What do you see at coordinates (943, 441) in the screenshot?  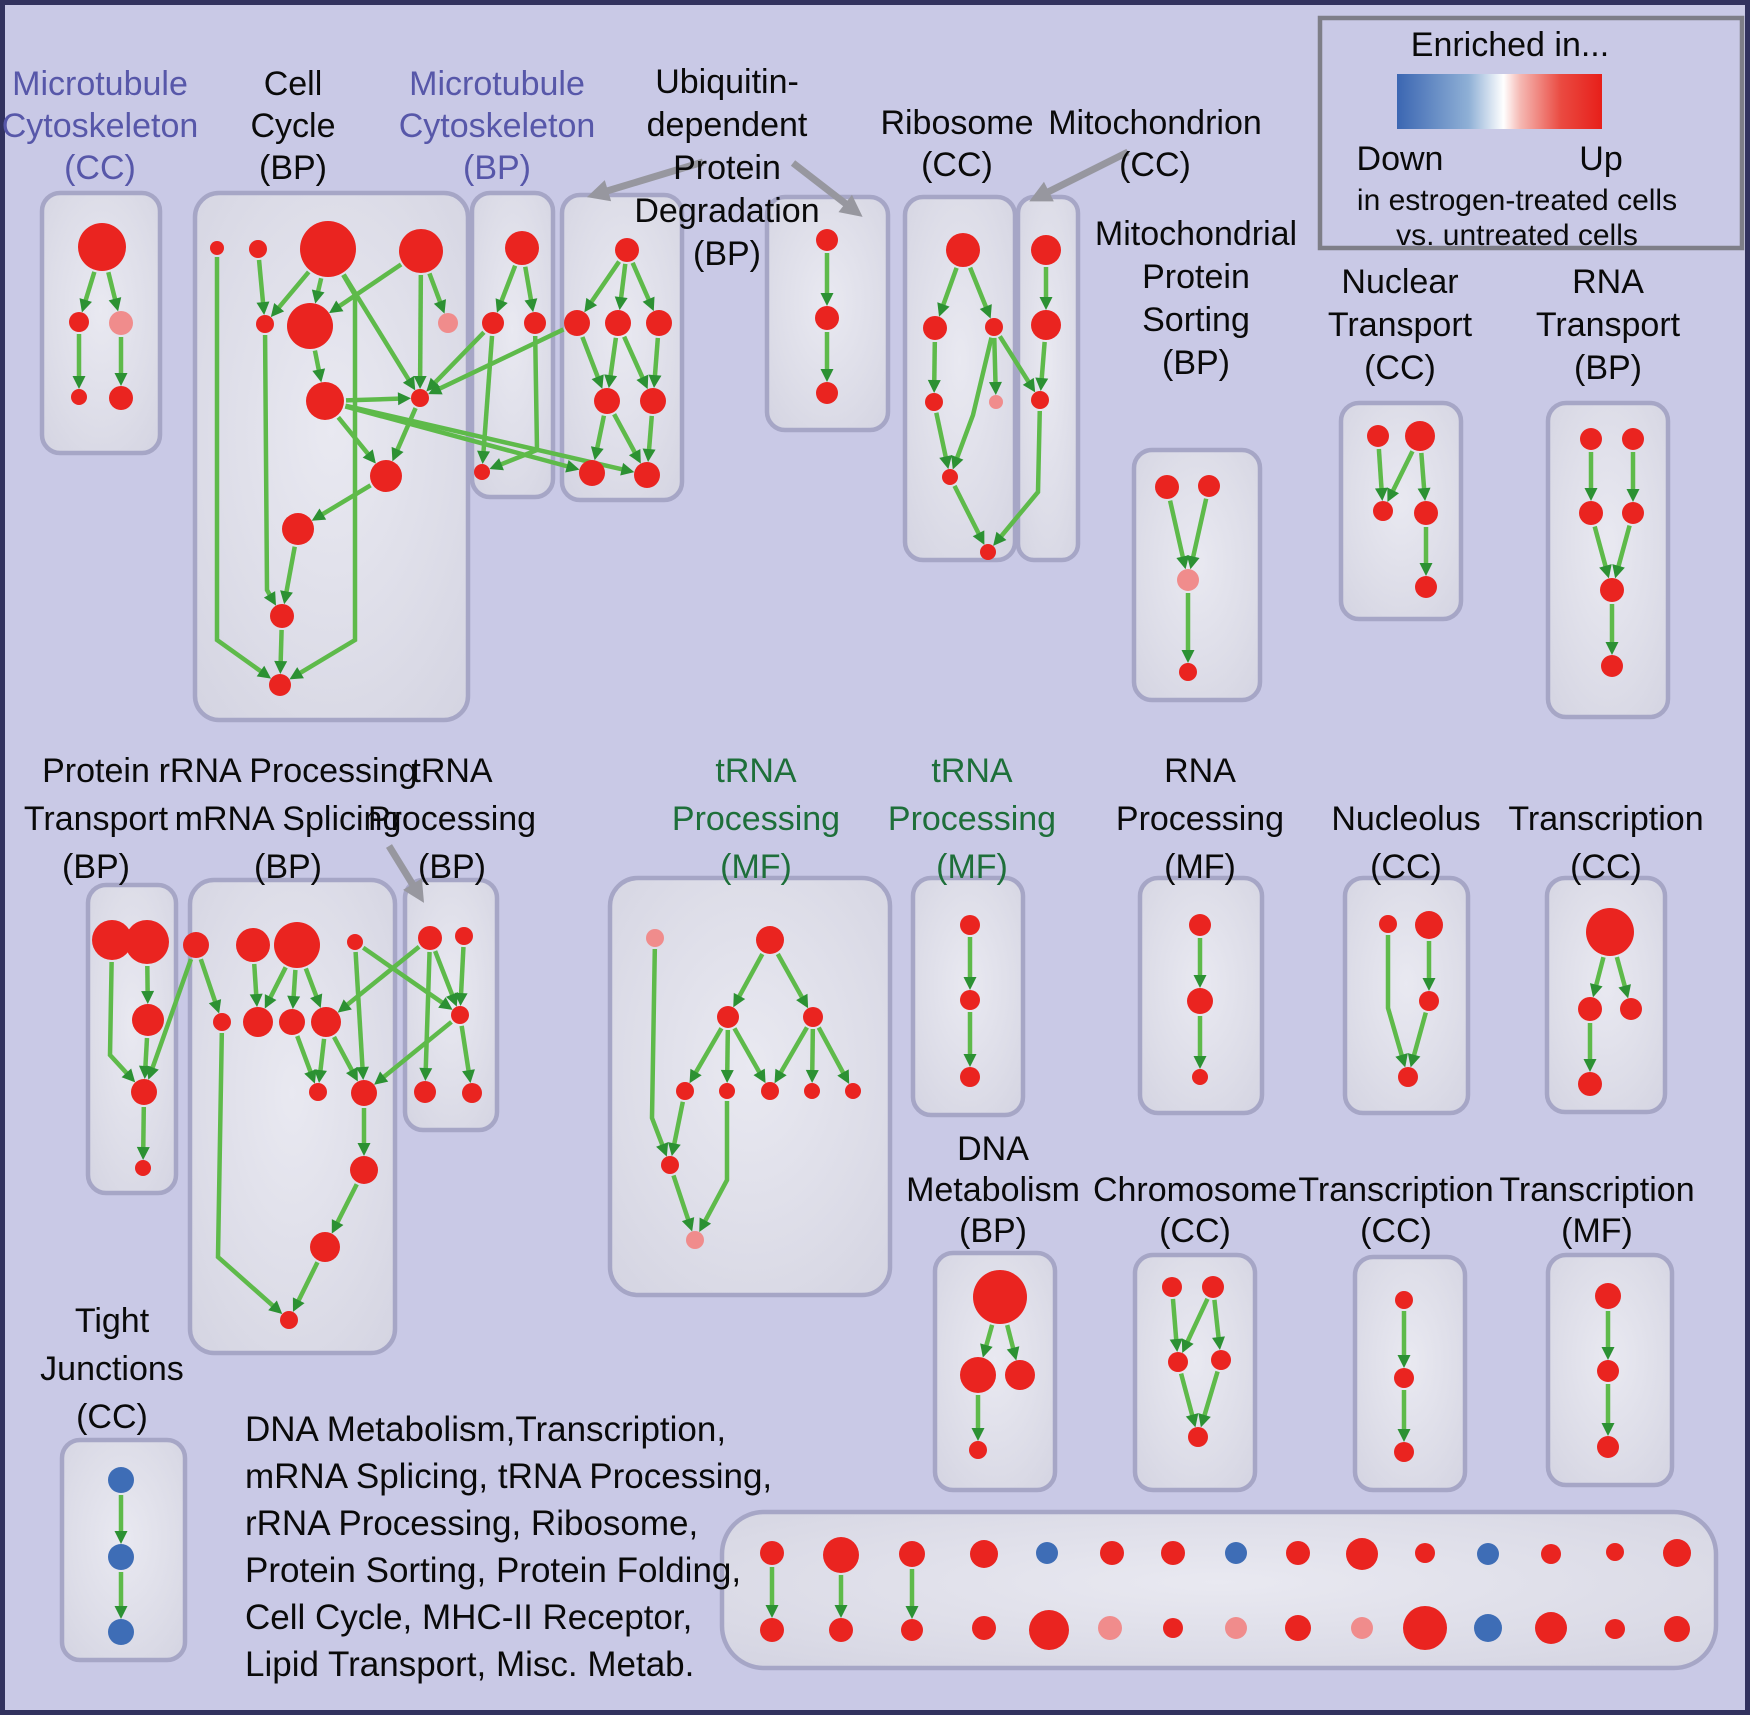 I see `edge-r3-r5` at bounding box center [943, 441].